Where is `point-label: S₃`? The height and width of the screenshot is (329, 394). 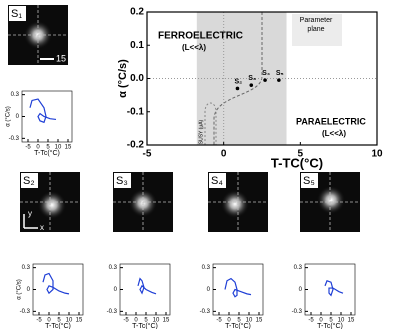
point-label: S₃ is located at coordinates (252, 78).